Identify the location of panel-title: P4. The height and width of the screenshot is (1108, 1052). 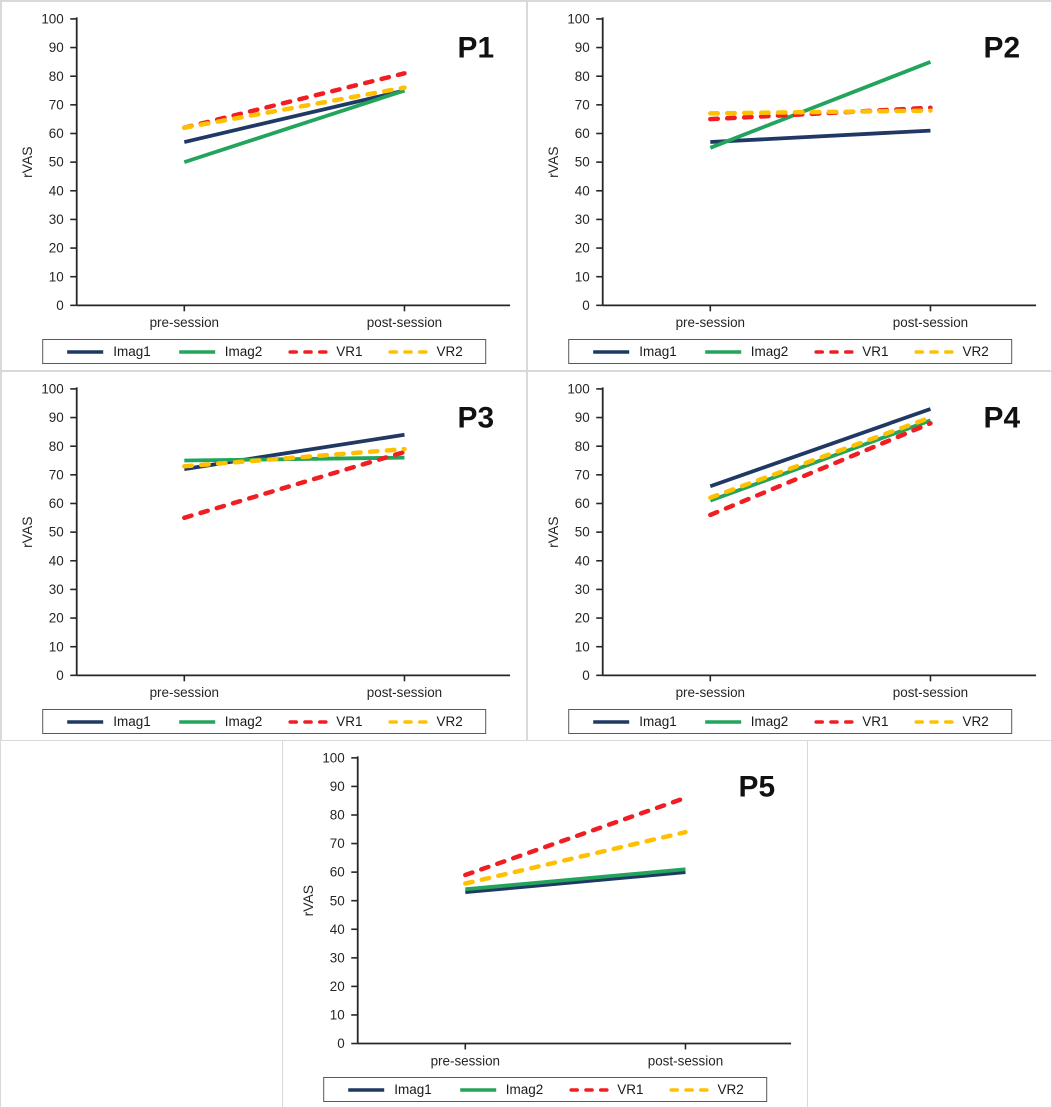
(1002, 418).